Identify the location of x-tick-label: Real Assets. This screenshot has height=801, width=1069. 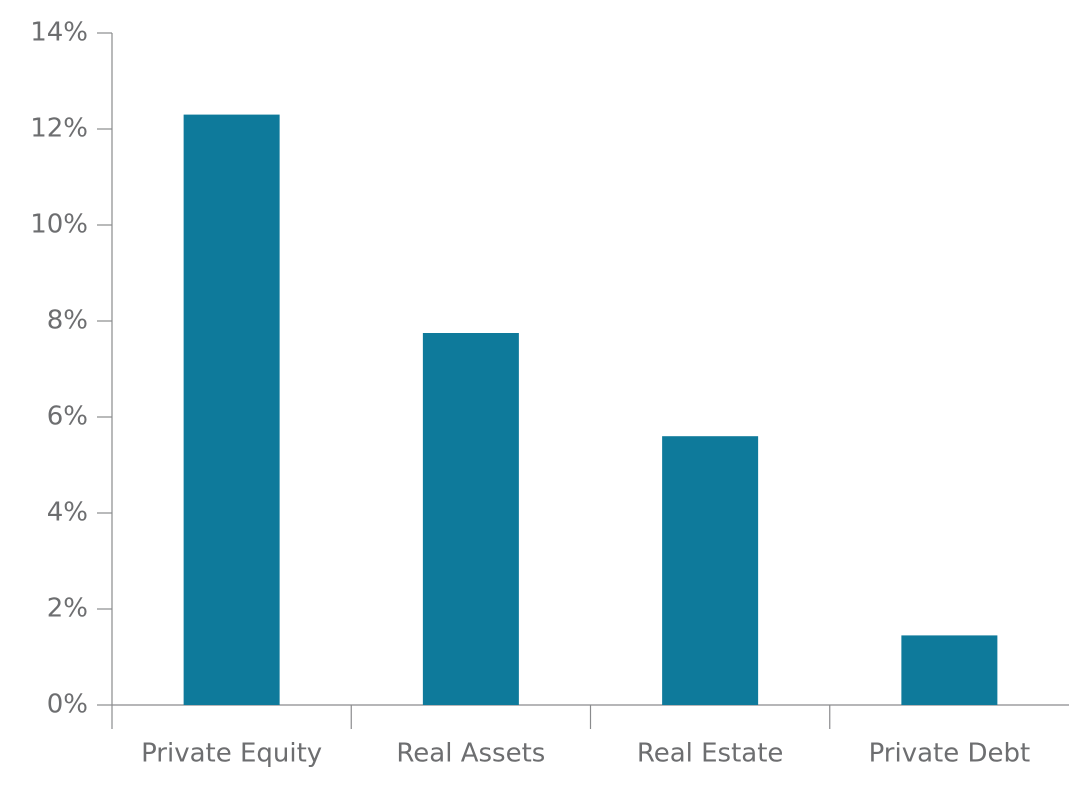
(470, 754).